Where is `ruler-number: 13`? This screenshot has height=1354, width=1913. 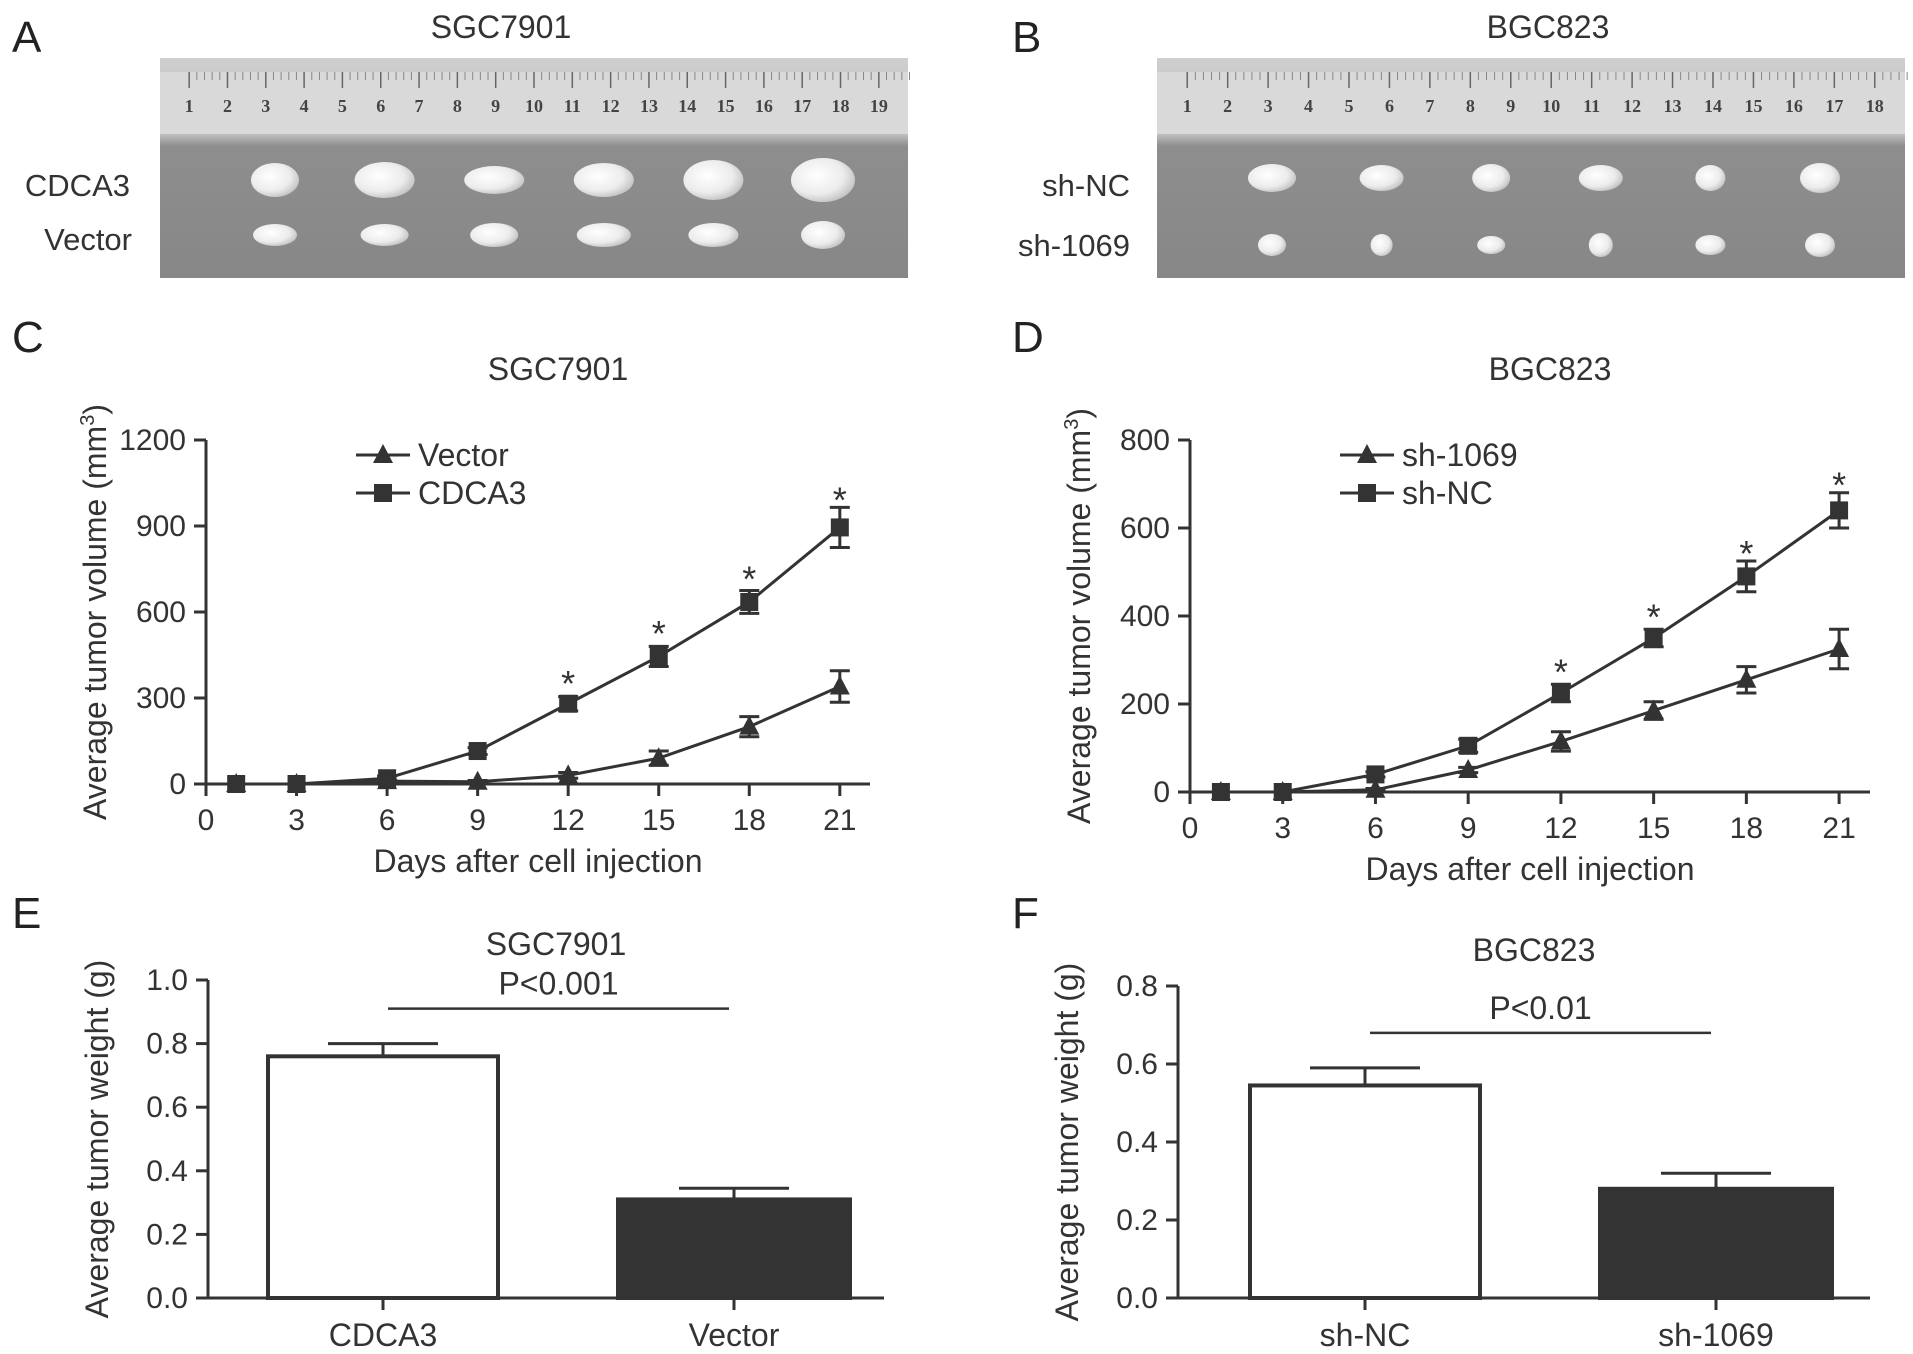 ruler-number: 13 is located at coordinates (649, 106).